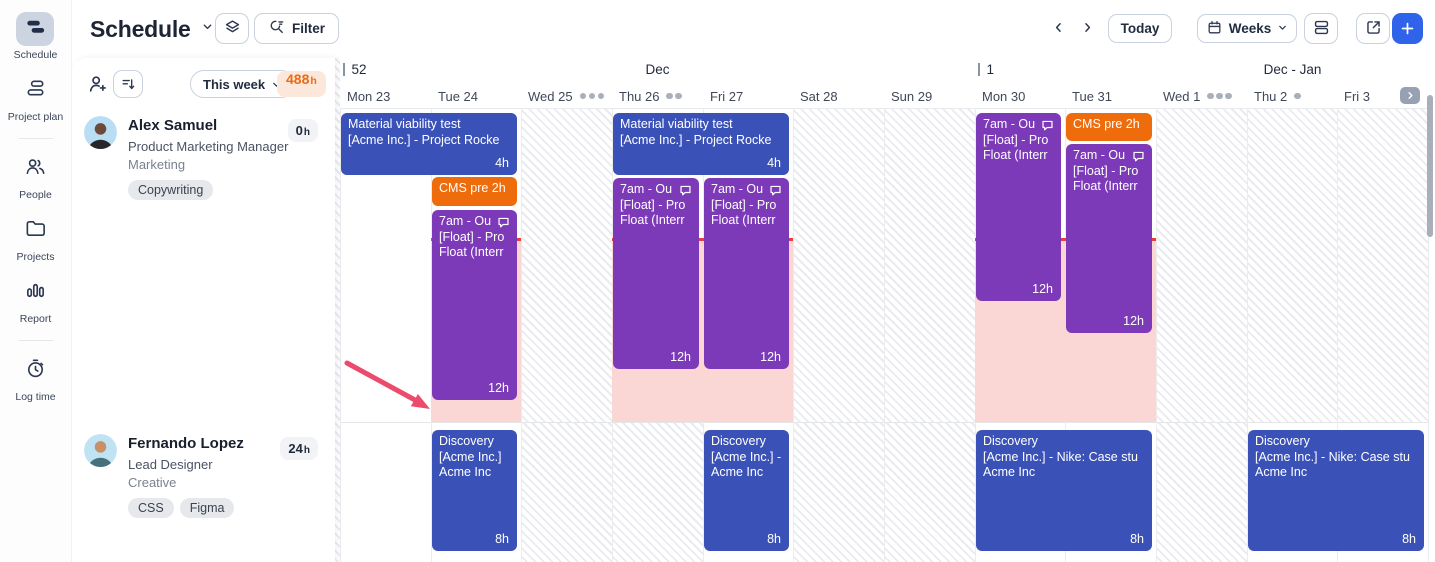 The image size is (1435, 562). What do you see at coordinates (35, 257) in the screenshot?
I see `sidebar-item-label: Projects` at bounding box center [35, 257].